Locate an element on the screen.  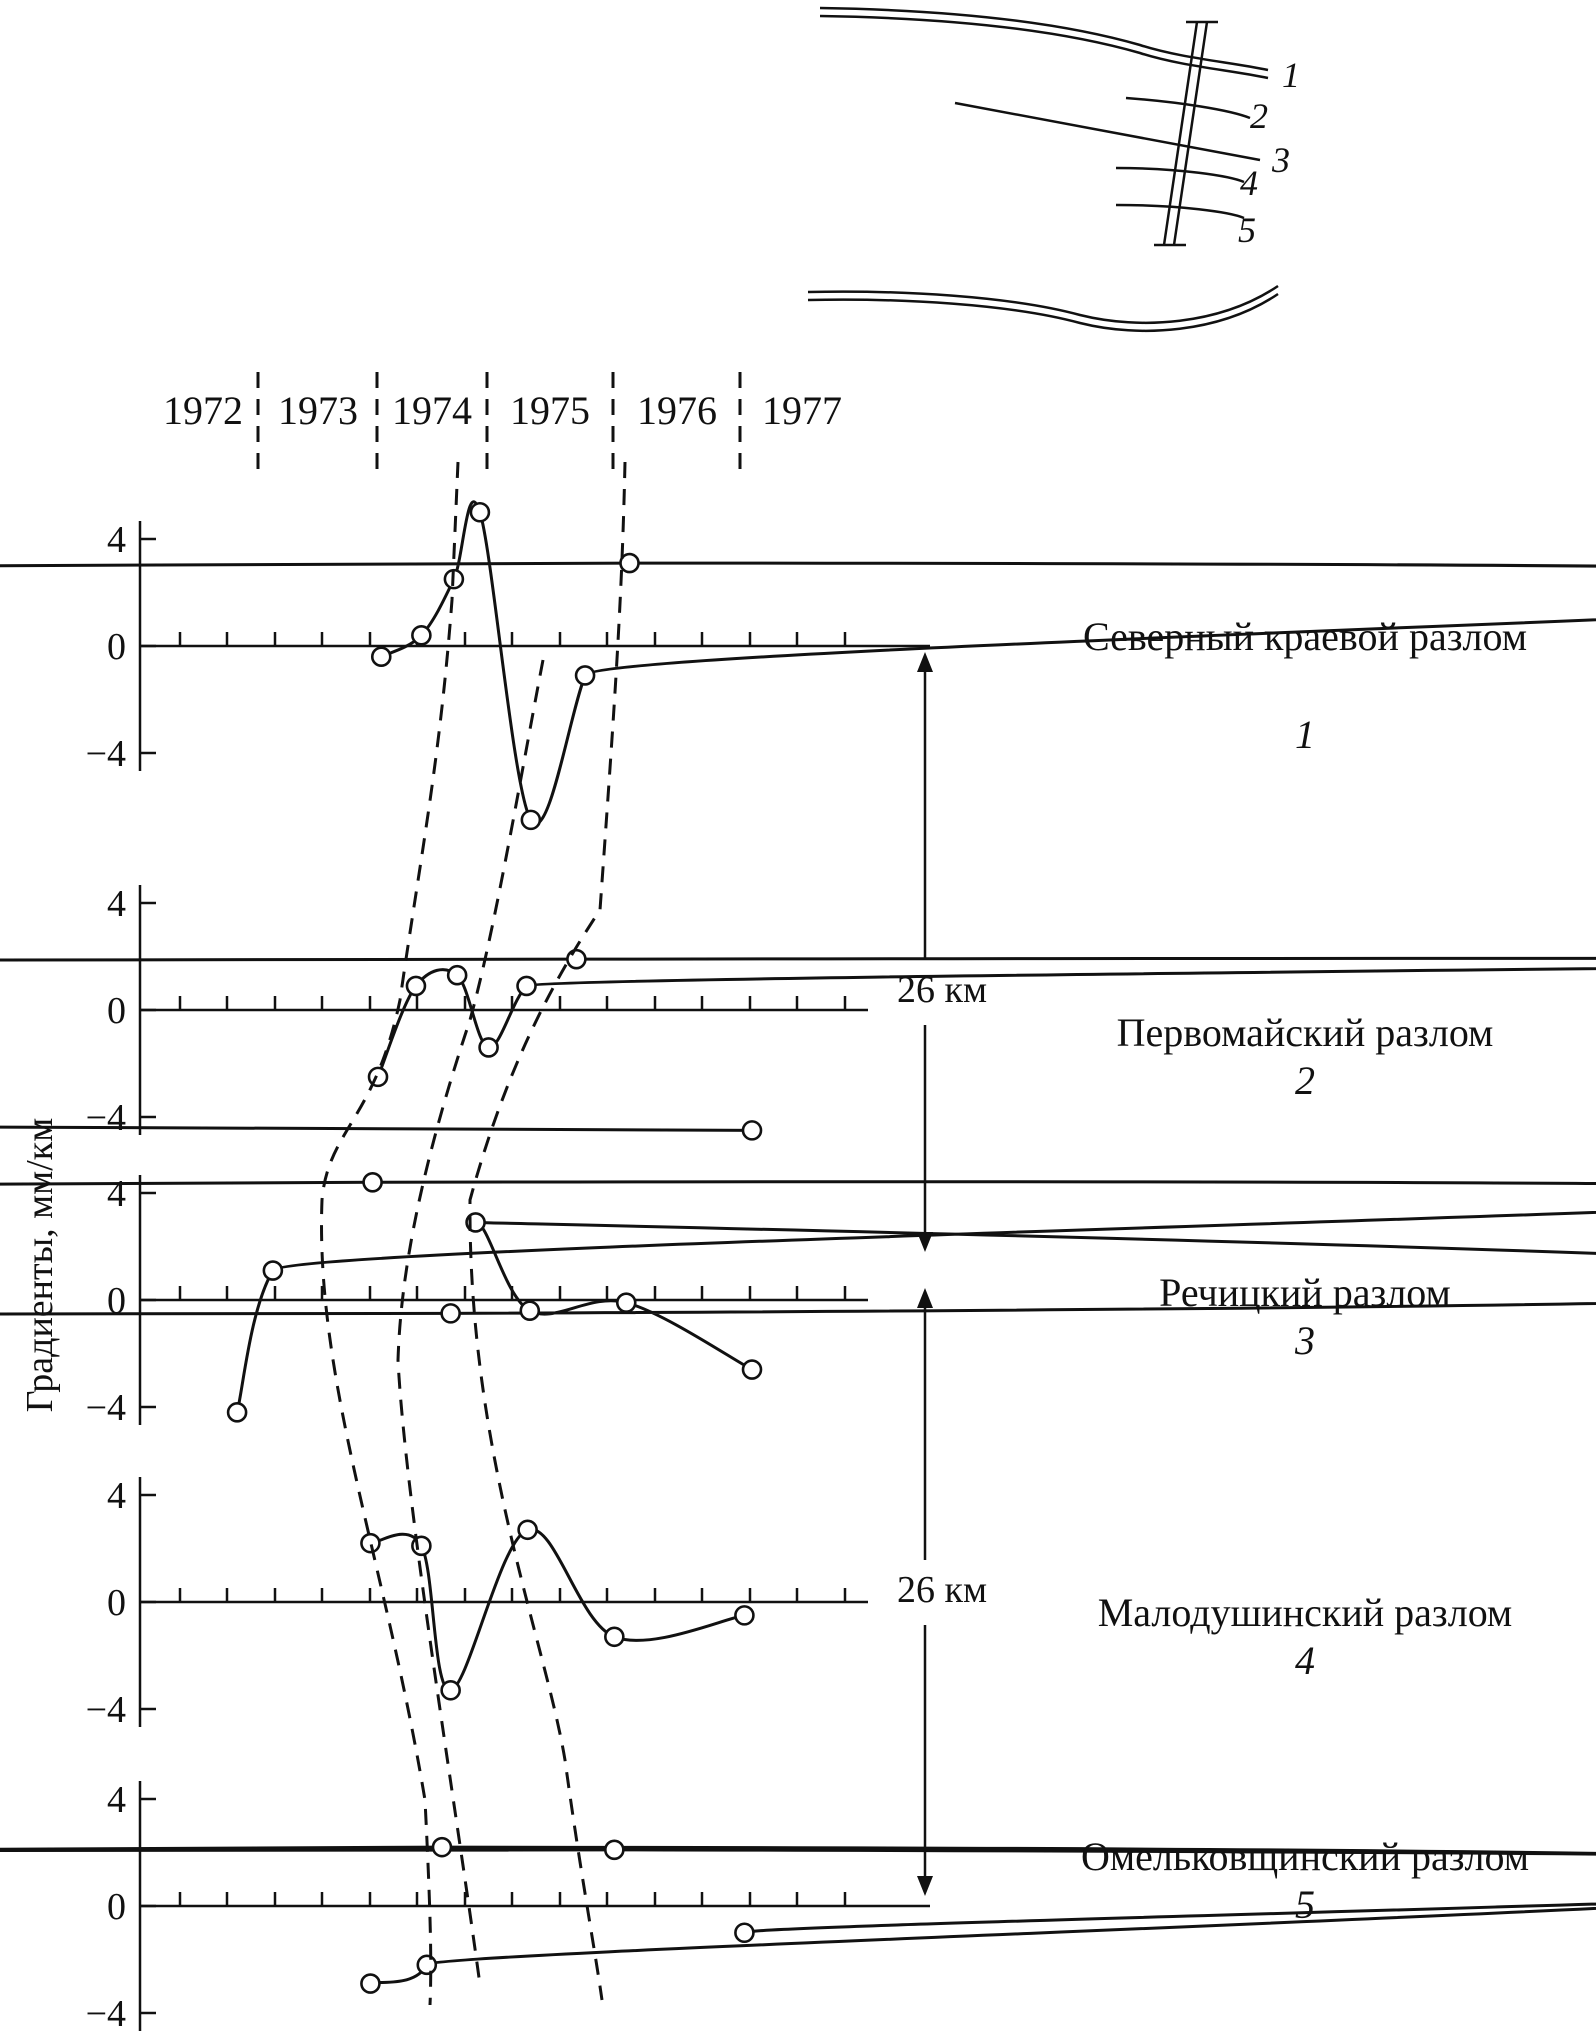
fault-number-5: 5 is located at coordinates (1305, 1904).